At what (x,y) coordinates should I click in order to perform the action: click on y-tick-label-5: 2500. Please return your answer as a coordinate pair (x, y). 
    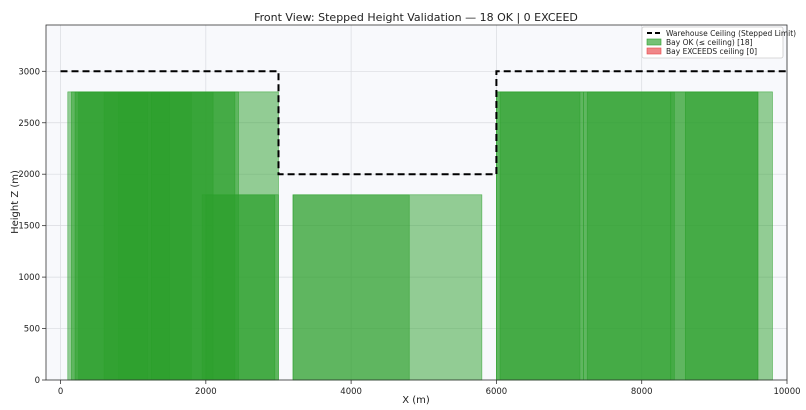
    Looking at the image, I should click on (29, 124).